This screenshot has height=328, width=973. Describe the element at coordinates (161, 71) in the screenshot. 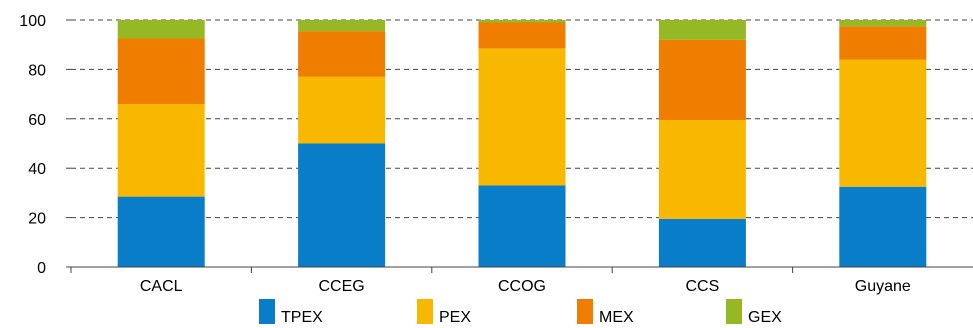

I see `bar-cacl-mex` at that location.